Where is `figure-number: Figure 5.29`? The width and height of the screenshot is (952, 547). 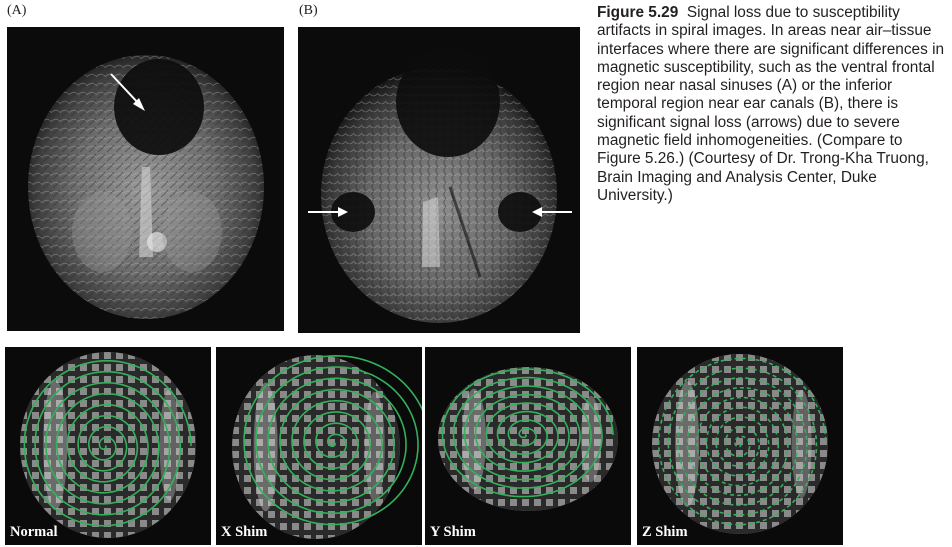 figure-number: Figure 5.29 is located at coordinates (638, 12).